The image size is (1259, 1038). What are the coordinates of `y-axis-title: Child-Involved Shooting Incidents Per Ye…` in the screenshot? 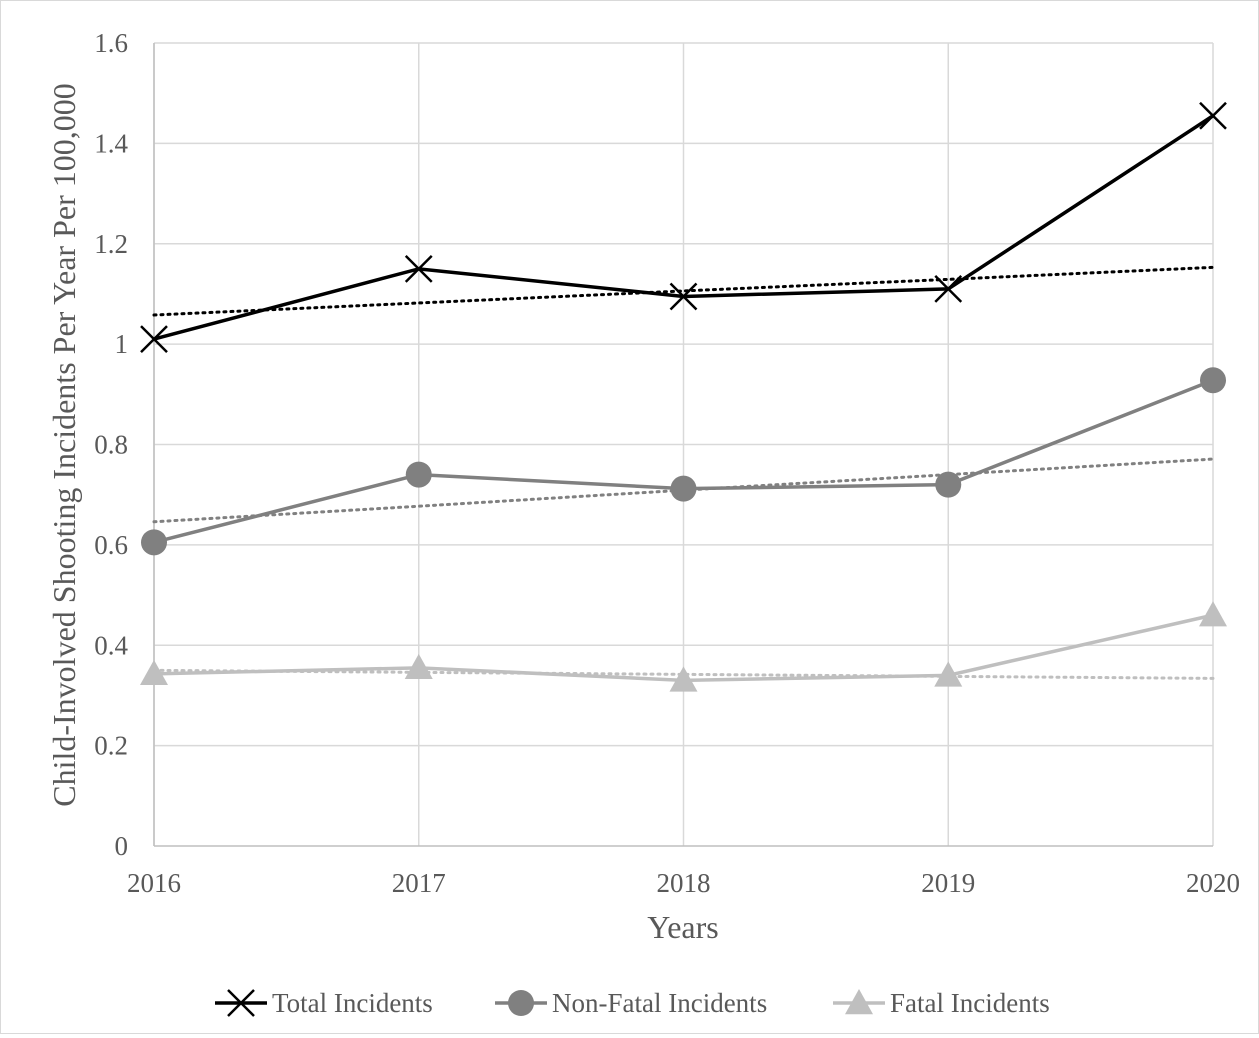 It's located at (64, 445).